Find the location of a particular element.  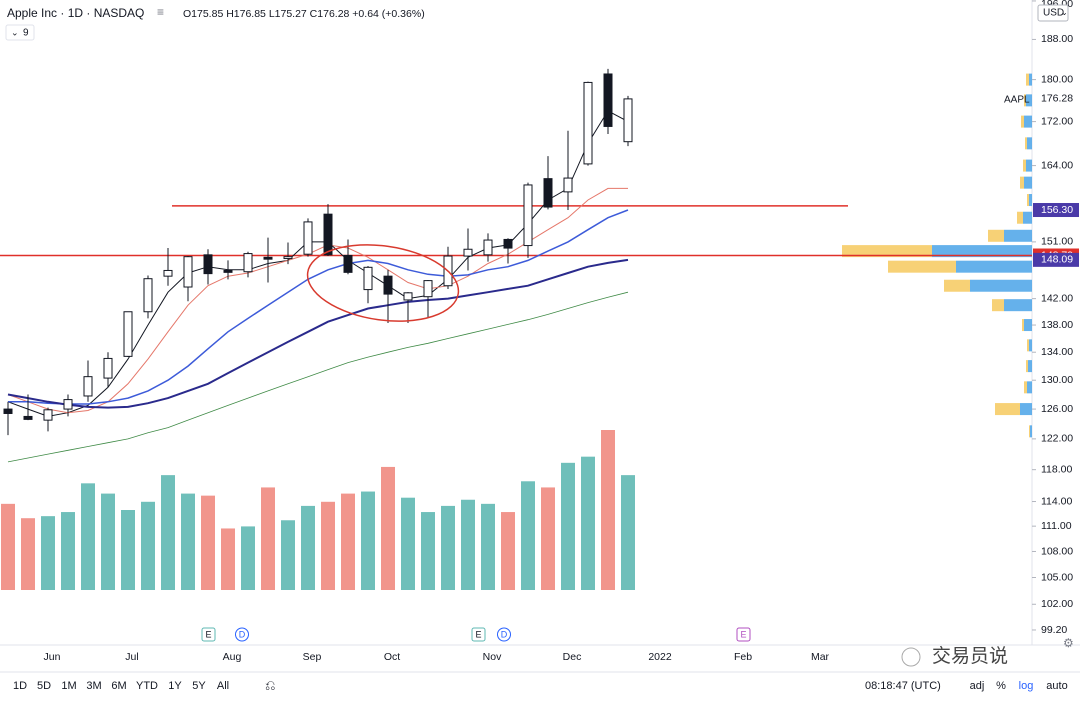

x-tick-label: Sep is located at coordinates (312, 657).